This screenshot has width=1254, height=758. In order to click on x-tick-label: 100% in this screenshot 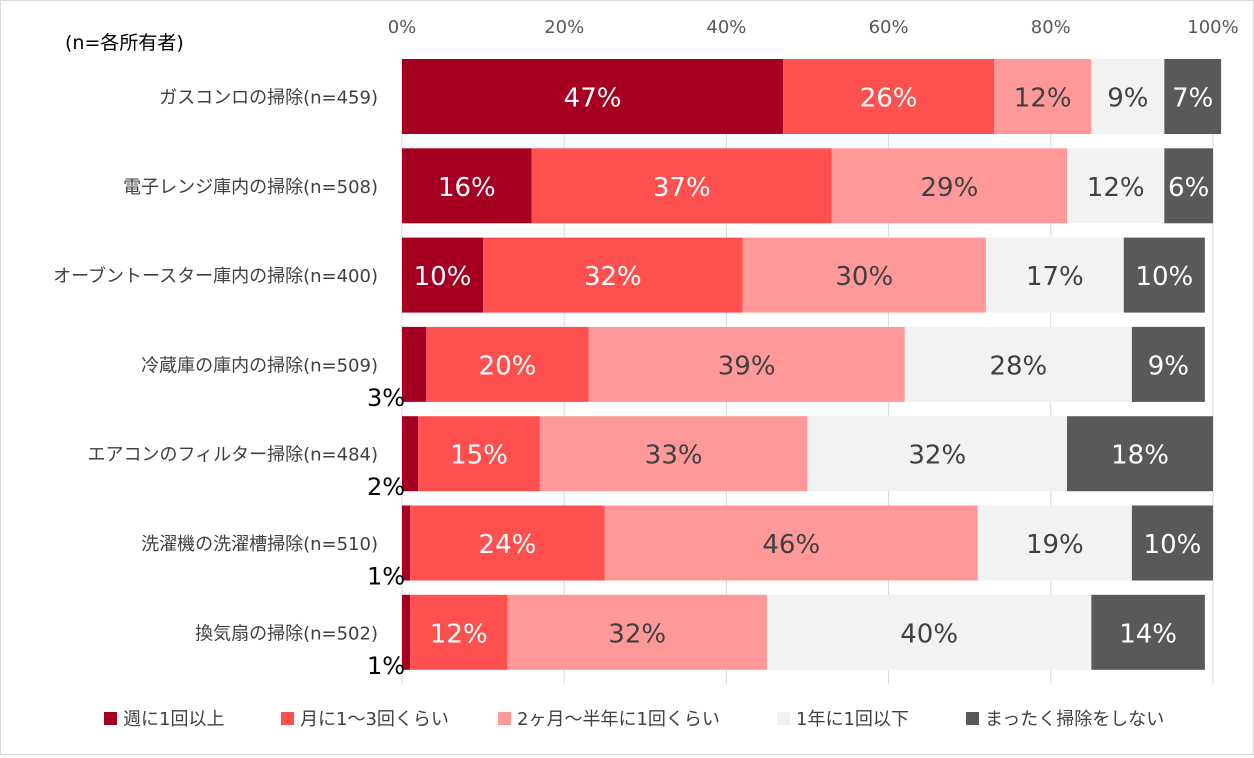, I will do `click(1212, 27)`.